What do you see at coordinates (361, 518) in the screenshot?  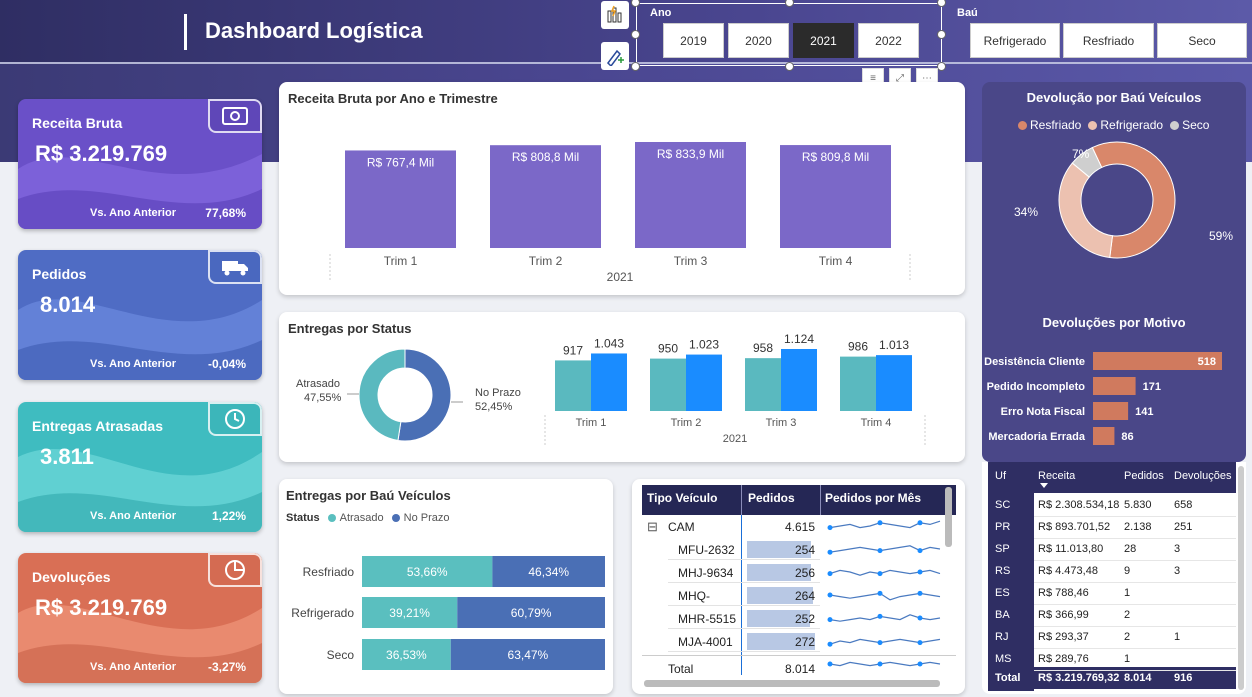 I see `legend-label-atrasado: Atrasado` at bounding box center [361, 518].